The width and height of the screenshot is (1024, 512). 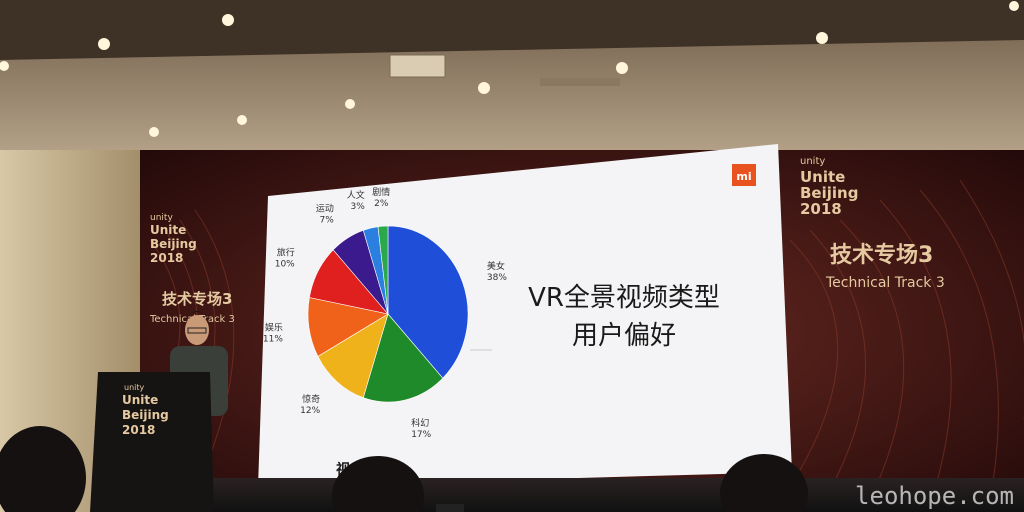 What do you see at coordinates (274, 327) in the screenshot?
I see `pie-label-3: 娱乐` at bounding box center [274, 327].